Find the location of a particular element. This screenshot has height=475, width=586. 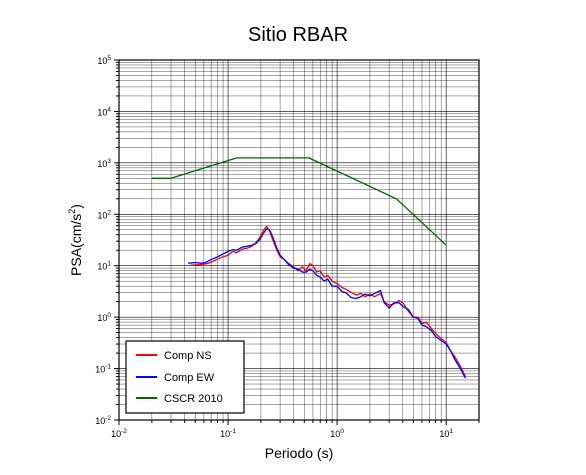

series-line-cscr-2010 is located at coordinates (299, 201).